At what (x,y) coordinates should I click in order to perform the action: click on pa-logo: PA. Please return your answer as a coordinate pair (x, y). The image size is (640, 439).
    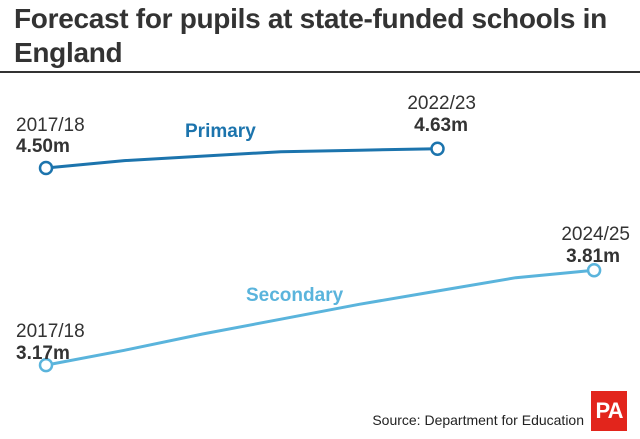
    Looking at the image, I should click on (609, 411).